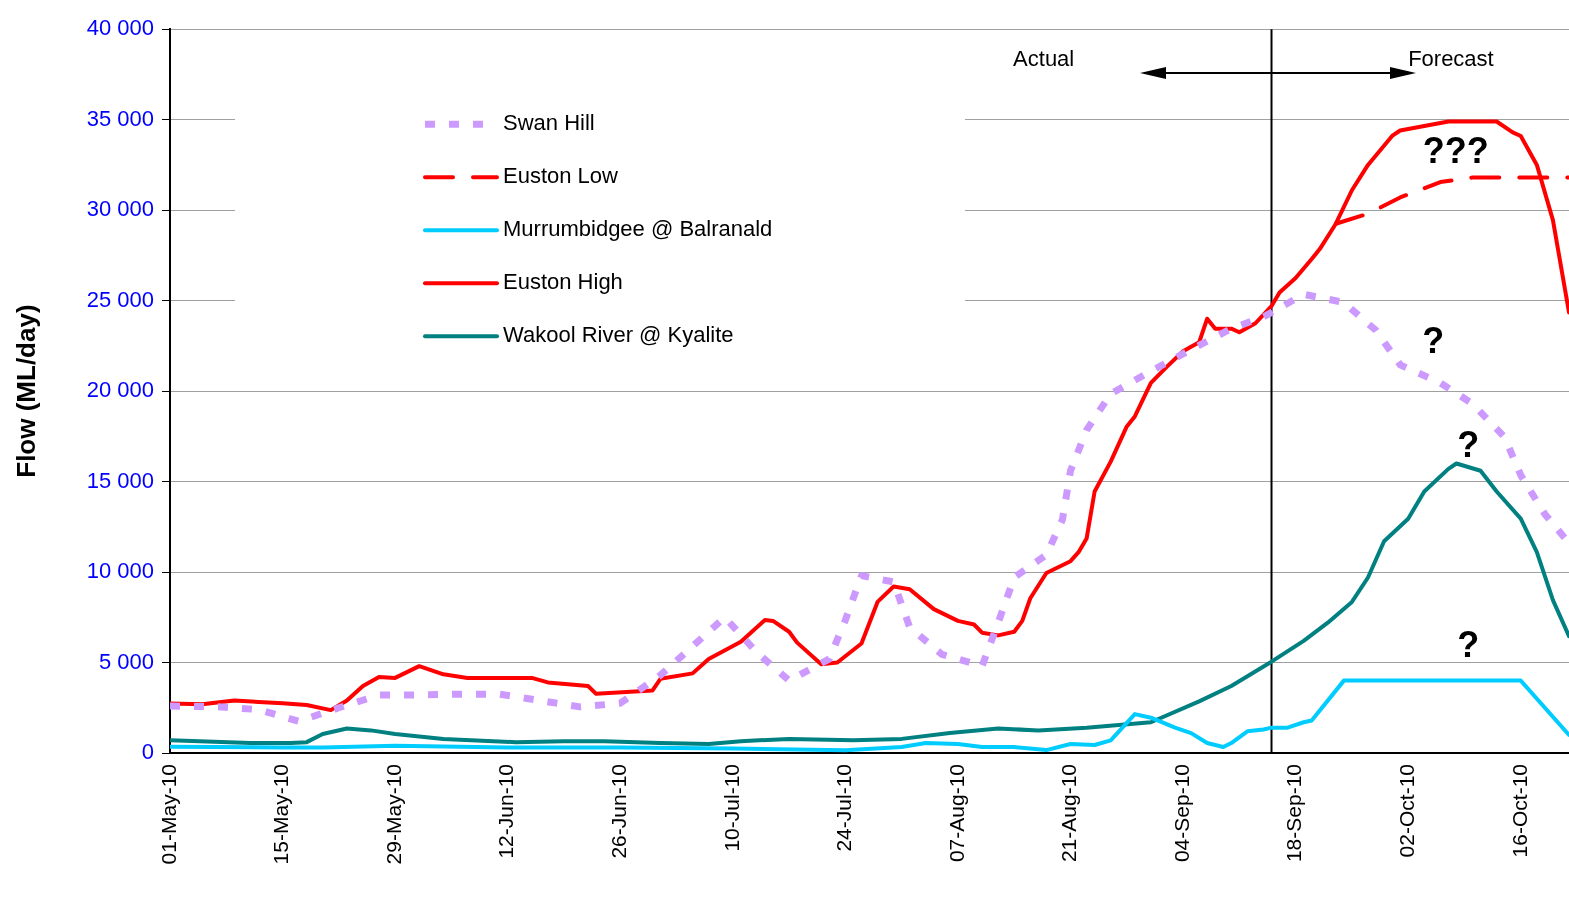 The height and width of the screenshot is (904, 1569). Describe the element at coordinates (120, 480) in the screenshot. I see `y-tick-label: 15 000` at that location.